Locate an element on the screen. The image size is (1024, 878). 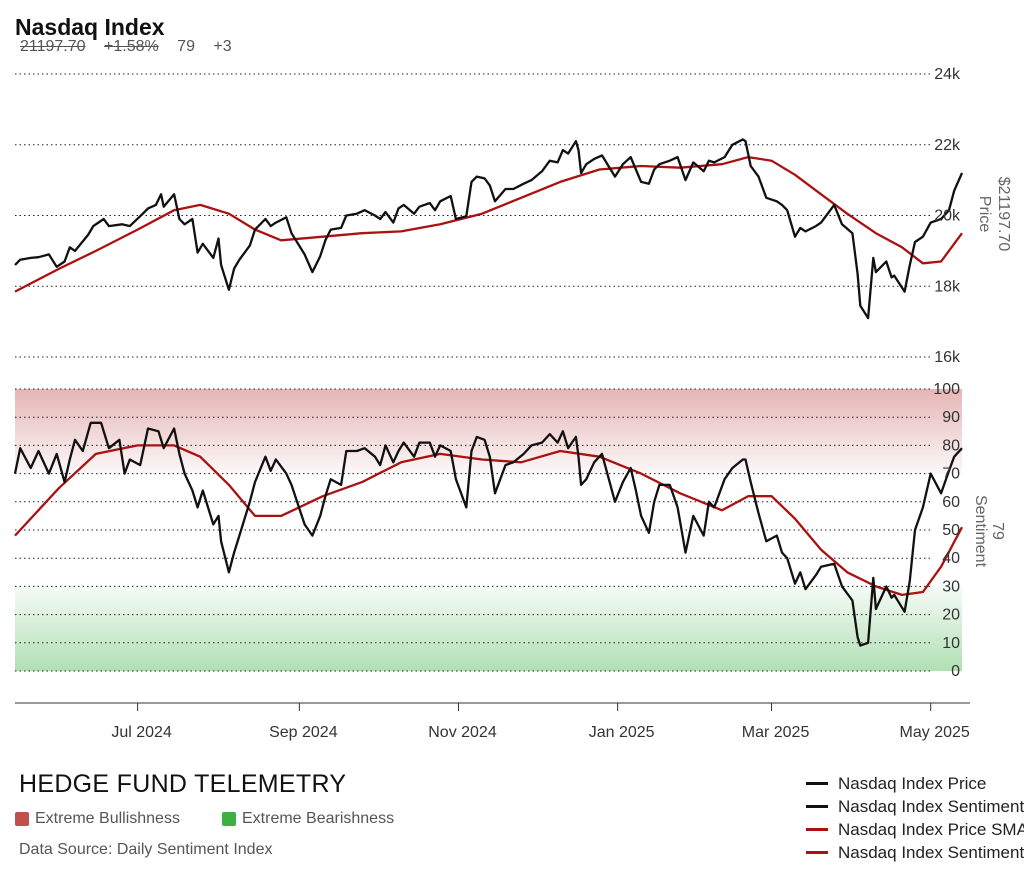
sentiment-tick-label: 20 is located at coordinates (951, 615).